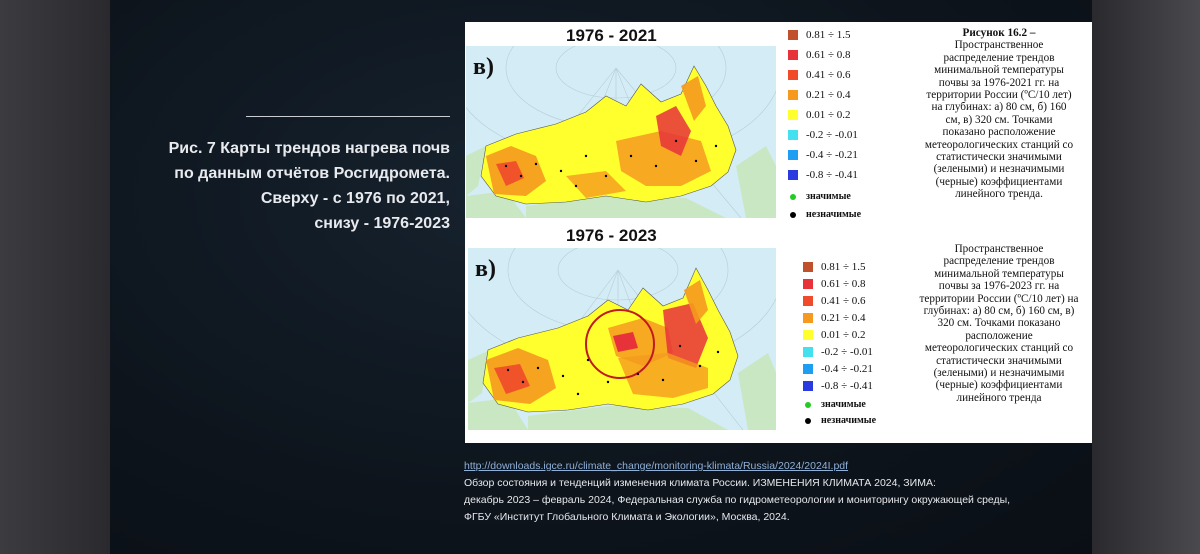 This screenshot has width=1200, height=554. I want to click on description-line: почвы за 1976-2021 гг. на, so click(999, 82).